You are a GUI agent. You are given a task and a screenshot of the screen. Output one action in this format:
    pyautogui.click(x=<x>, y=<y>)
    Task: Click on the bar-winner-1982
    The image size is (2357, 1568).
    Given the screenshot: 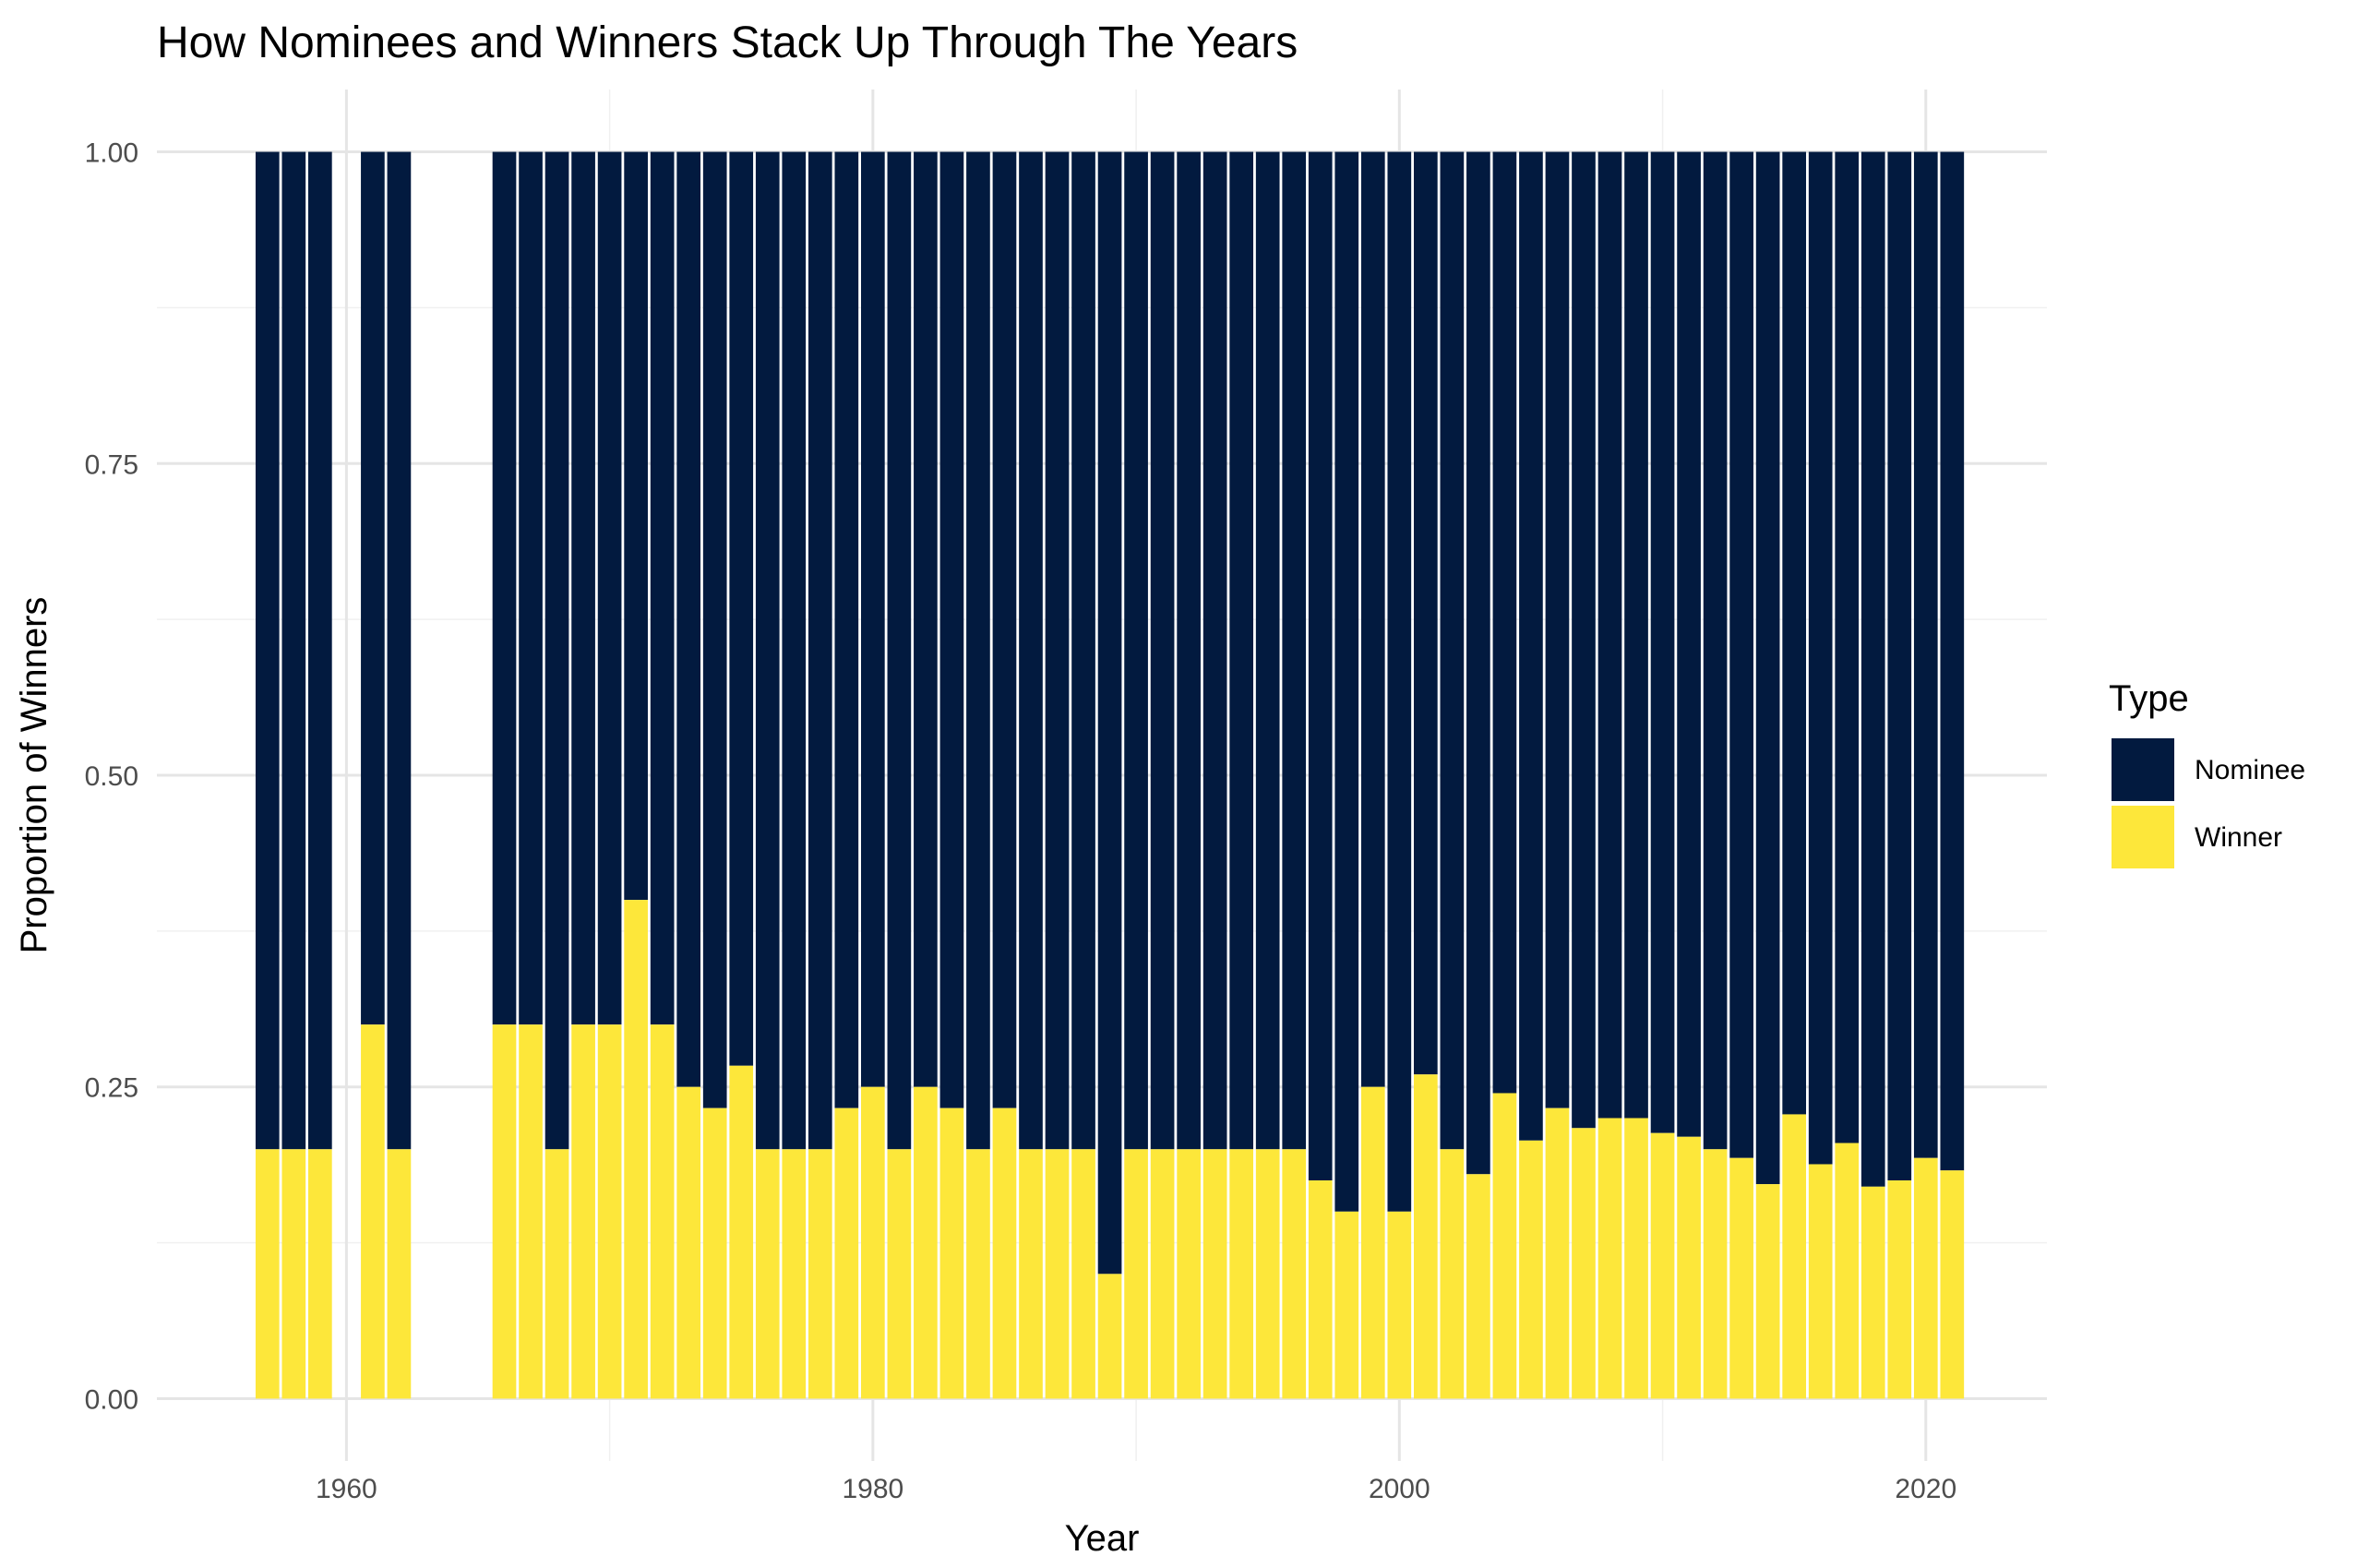 What is the action you would take?
    pyautogui.click(x=926, y=1242)
    